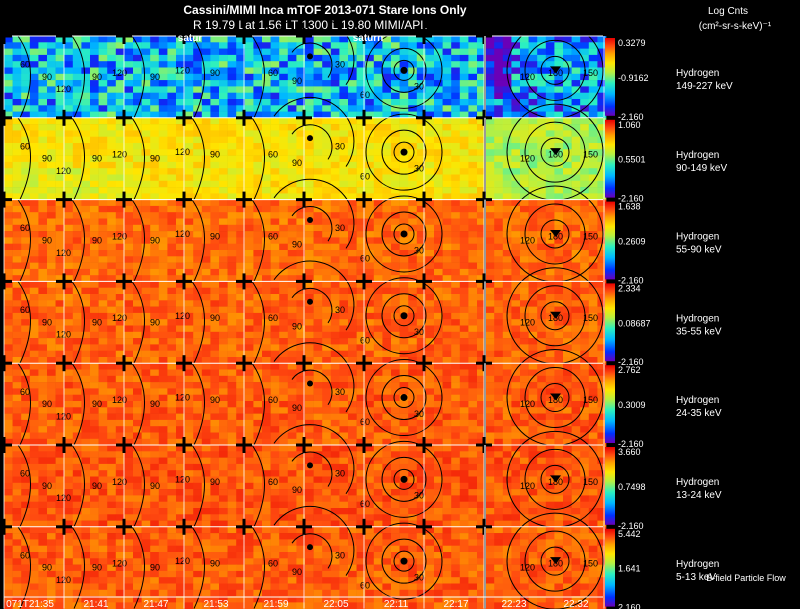 This screenshot has width=800, height=609. What do you see at coordinates (335, 604) in the screenshot?
I see `x-tick-6: 22:05` at bounding box center [335, 604].